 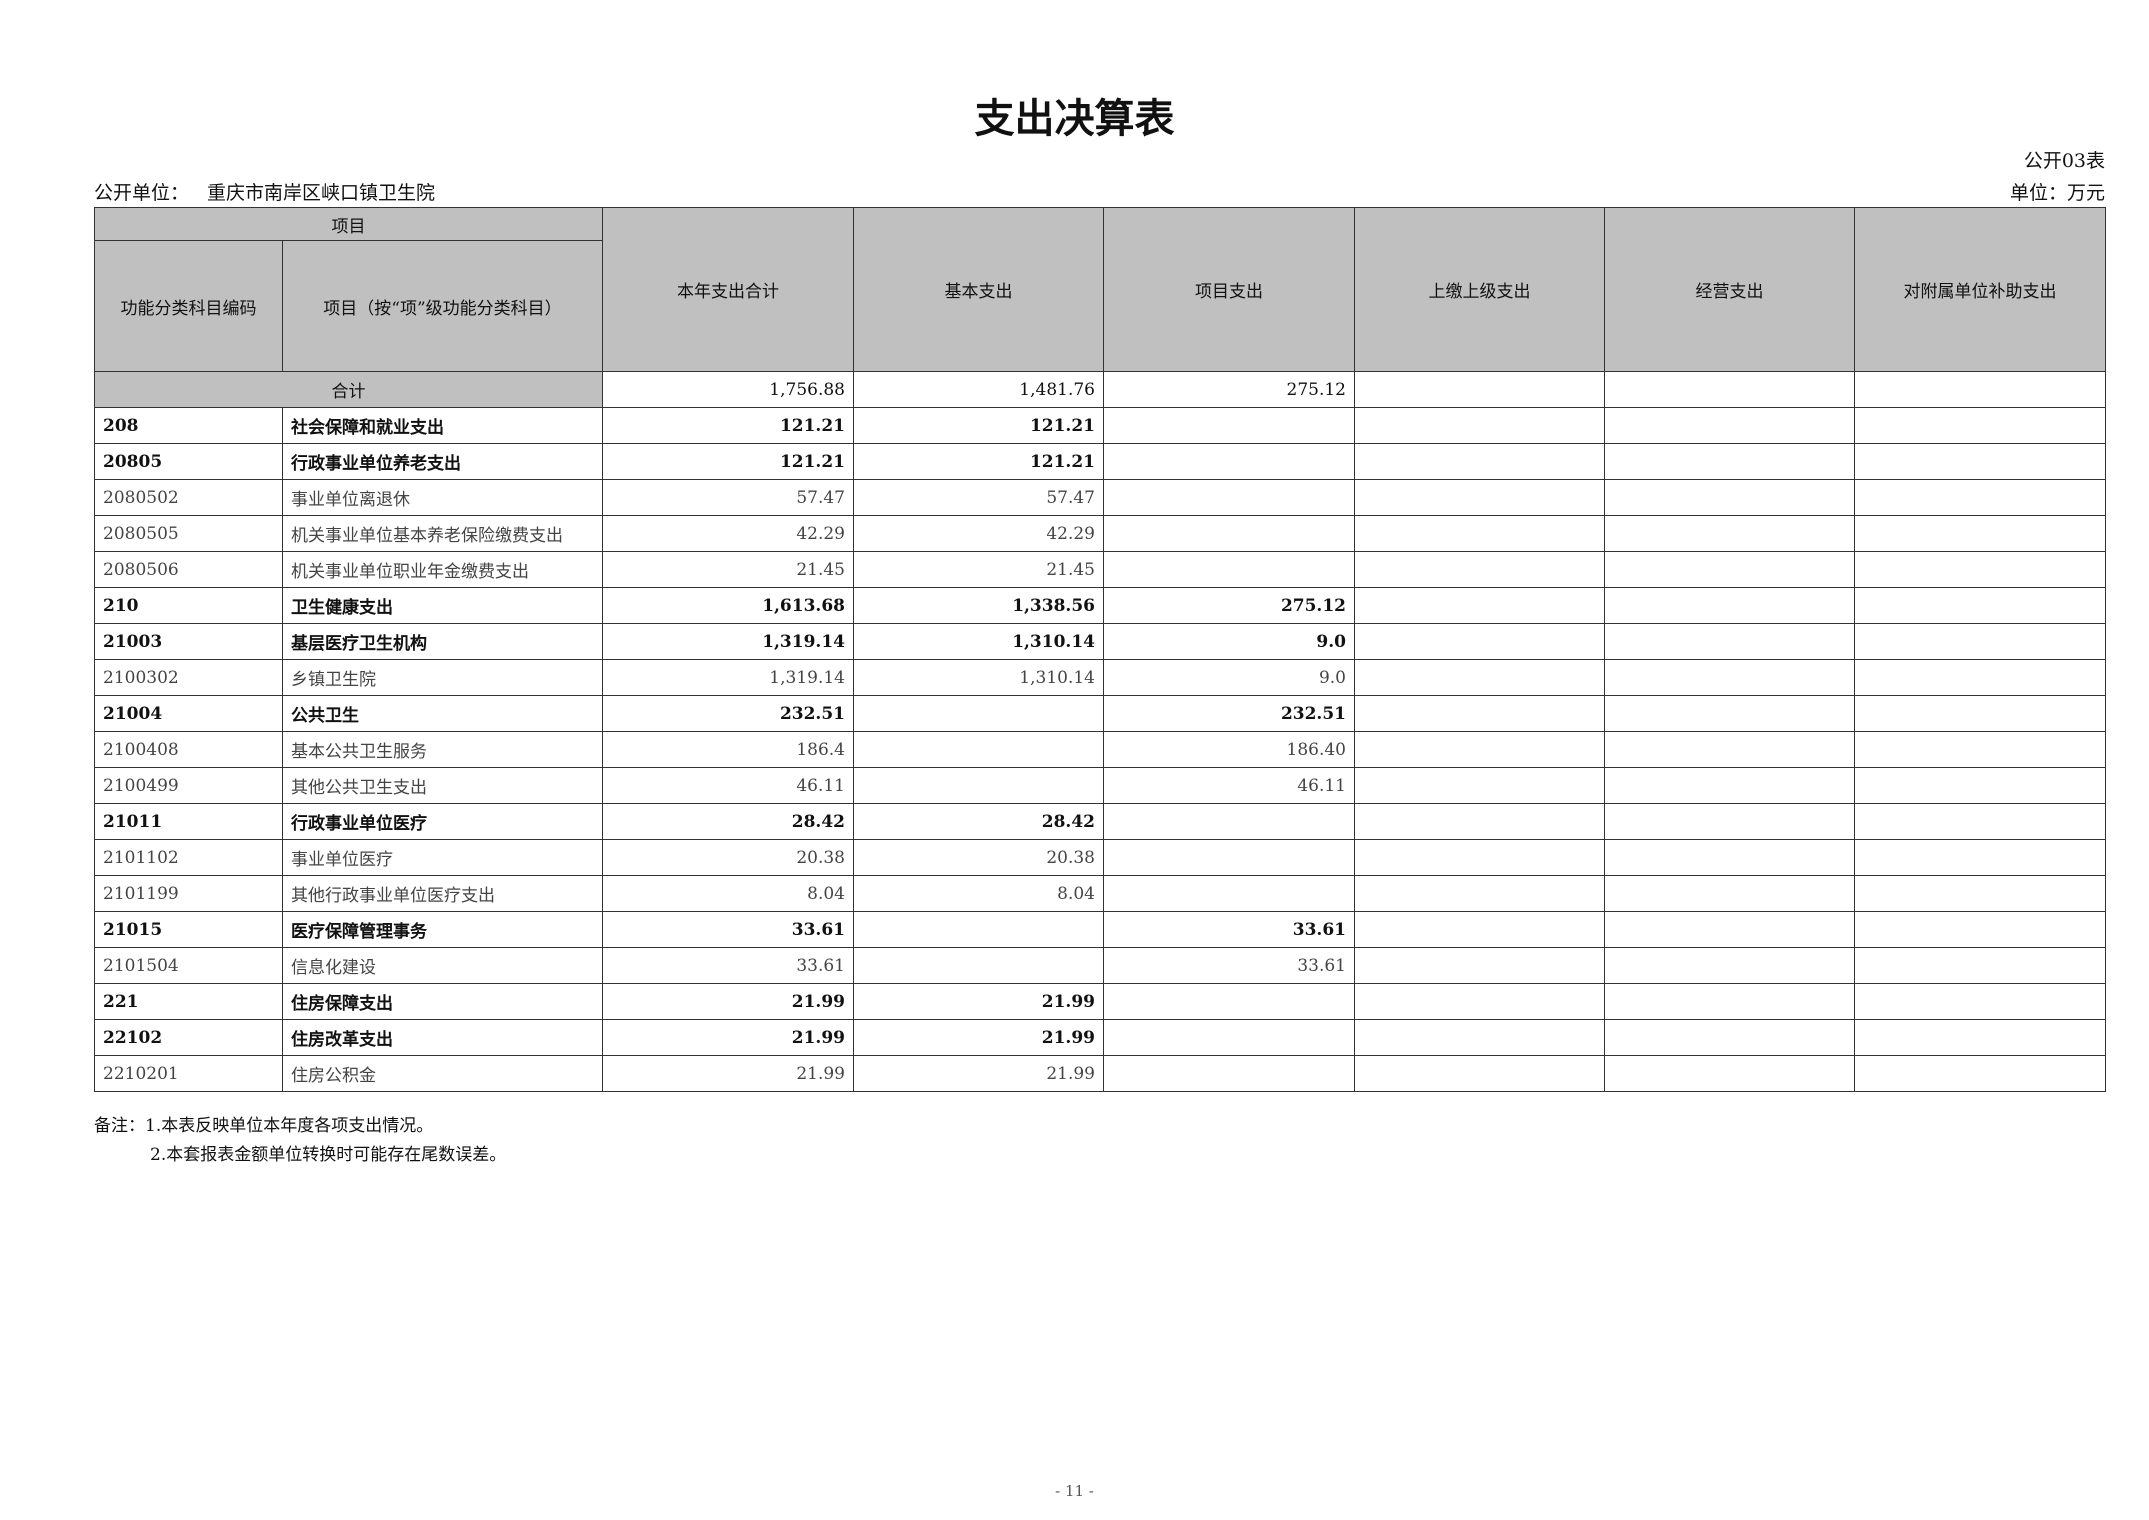 I want to click on row-code: 208, so click(x=188, y=425).